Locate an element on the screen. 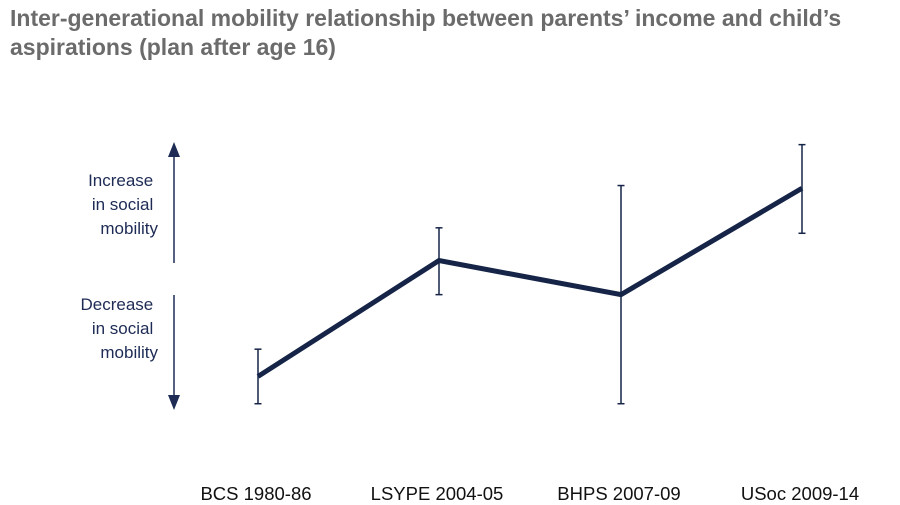  increase-label-line: in social is located at coordinates (122, 204).